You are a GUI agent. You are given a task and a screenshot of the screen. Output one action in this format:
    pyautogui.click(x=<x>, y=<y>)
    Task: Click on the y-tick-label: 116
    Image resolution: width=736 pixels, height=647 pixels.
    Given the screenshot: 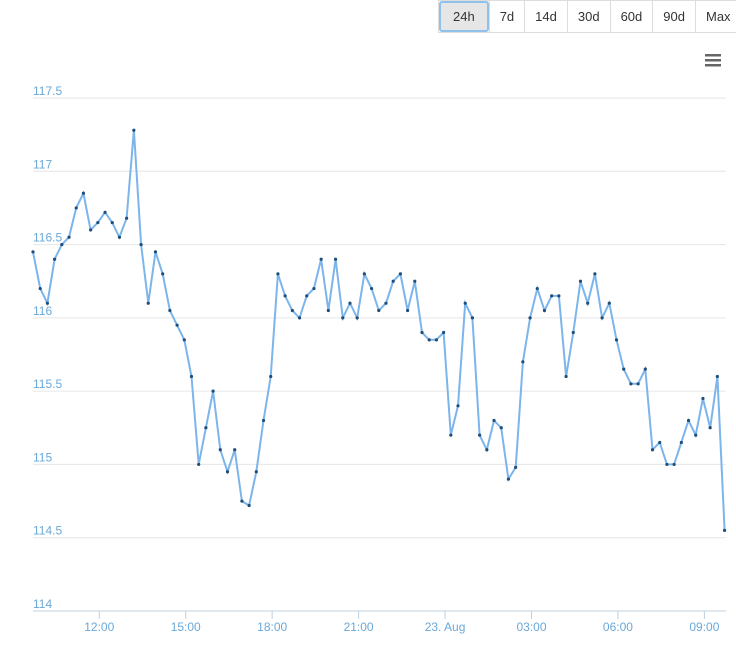 What is the action you would take?
    pyautogui.click(x=42, y=311)
    